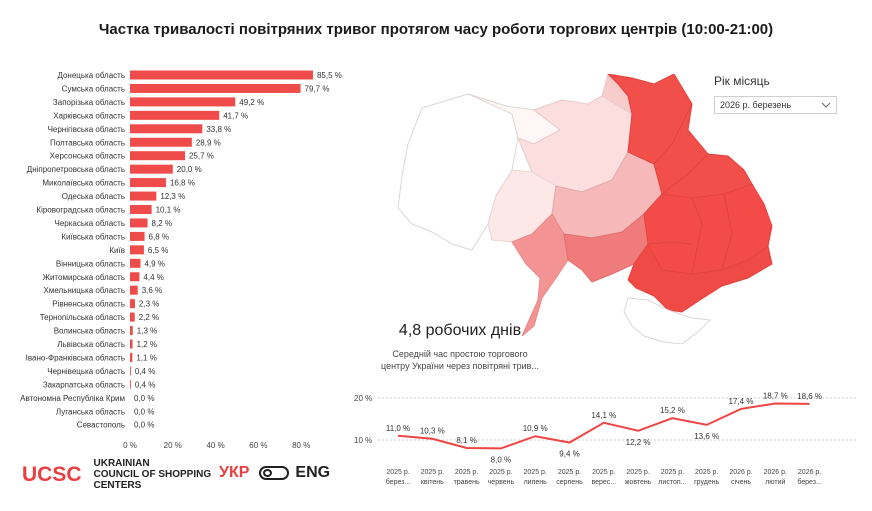  I want to click on bar-value-label: 28,9 %, so click(208, 142).